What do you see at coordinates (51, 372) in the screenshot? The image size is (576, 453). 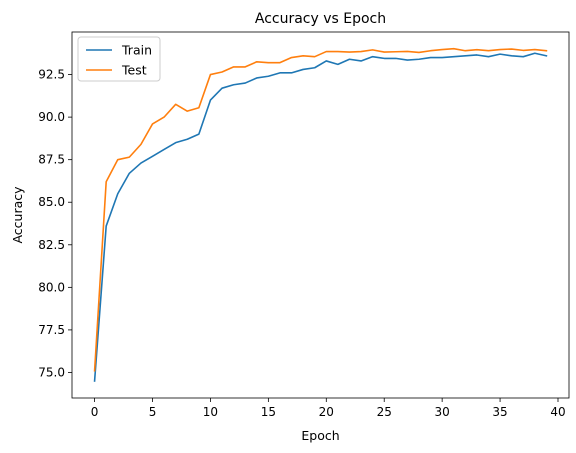 I see `y-tick-label: 75.0` at bounding box center [51, 372].